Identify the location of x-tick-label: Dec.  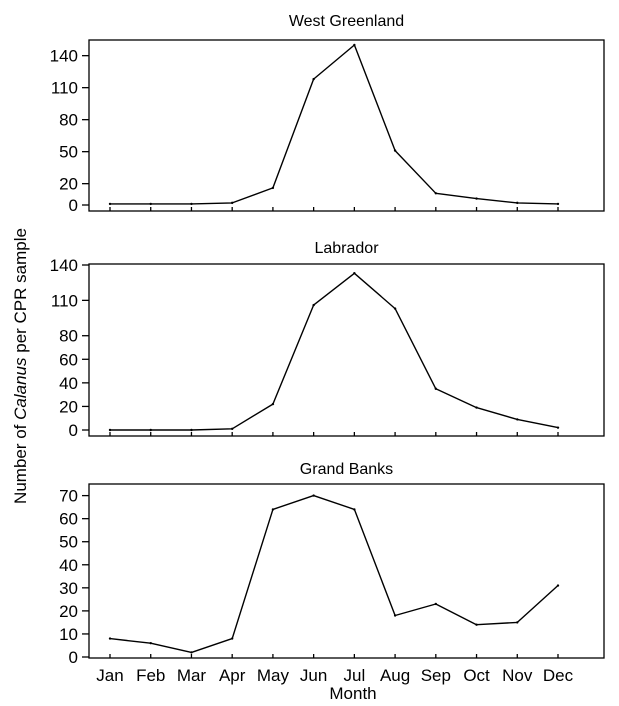
(558, 675).